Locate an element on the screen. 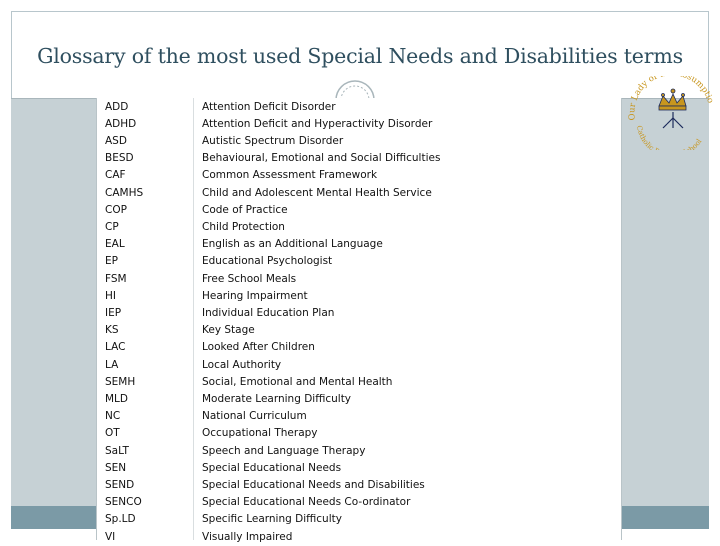  glossary-row: LAC Looked After Children is located at coordinates (359, 347).